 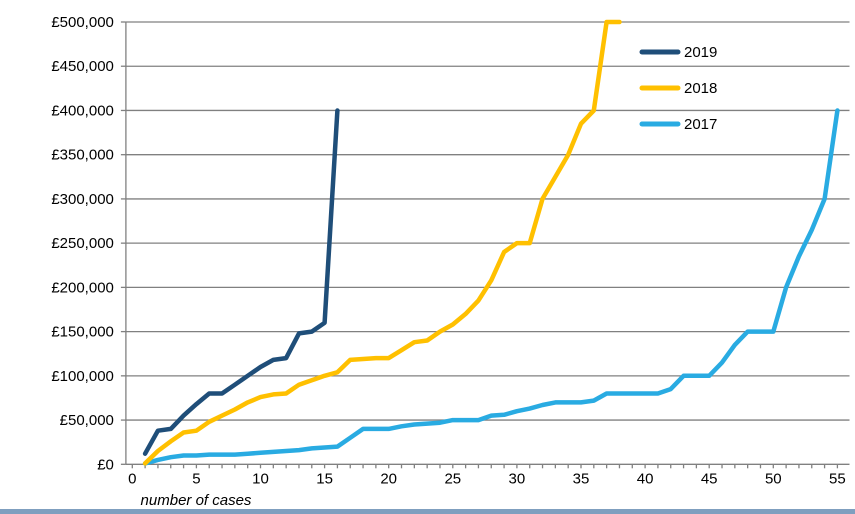 What do you see at coordinates (82, 332) in the screenshot?
I see `y-tick-label: £150,000` at bounding box center [82, 332].